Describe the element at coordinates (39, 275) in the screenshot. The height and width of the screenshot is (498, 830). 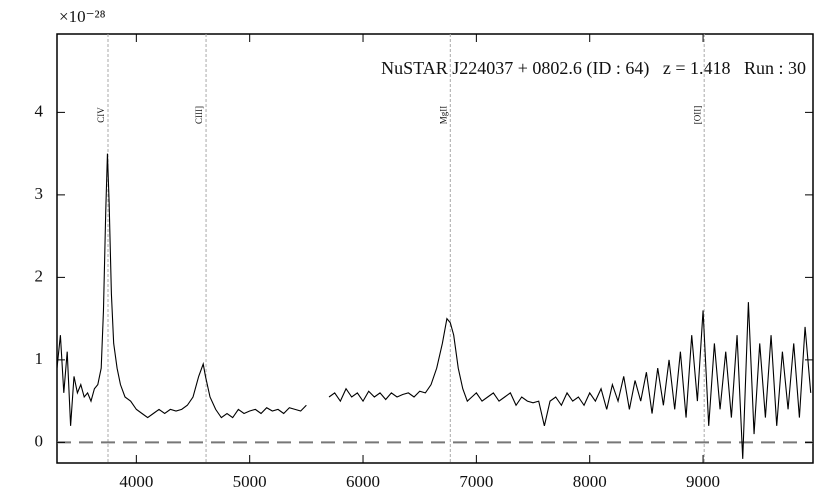
I see `y-tick-label: 2` at that location.